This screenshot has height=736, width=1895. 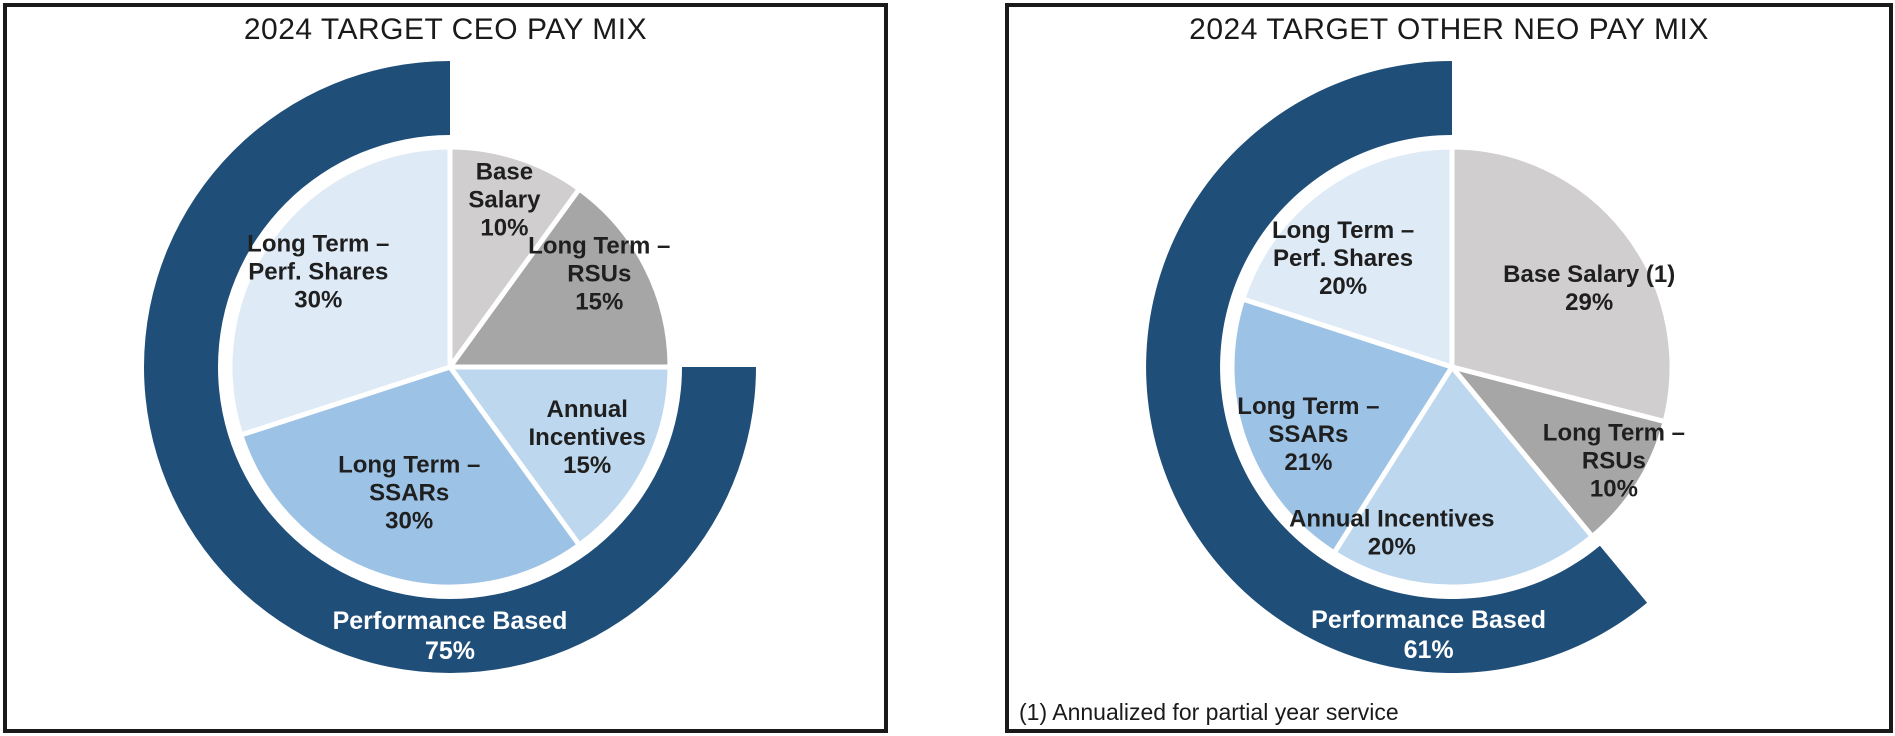 What do you see at coordinates (587, 437) in the screenshot?
I see `slice-label-2: Annual Incentives 15%` at bounding box center [587, 437].